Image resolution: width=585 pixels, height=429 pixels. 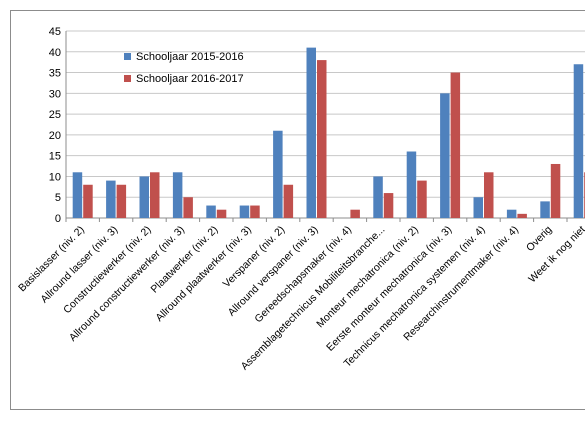 What do you see at coordinates (55, 136) in the screenshot?
I see `y-tick-label: 20` at bounding box center [55, 136].